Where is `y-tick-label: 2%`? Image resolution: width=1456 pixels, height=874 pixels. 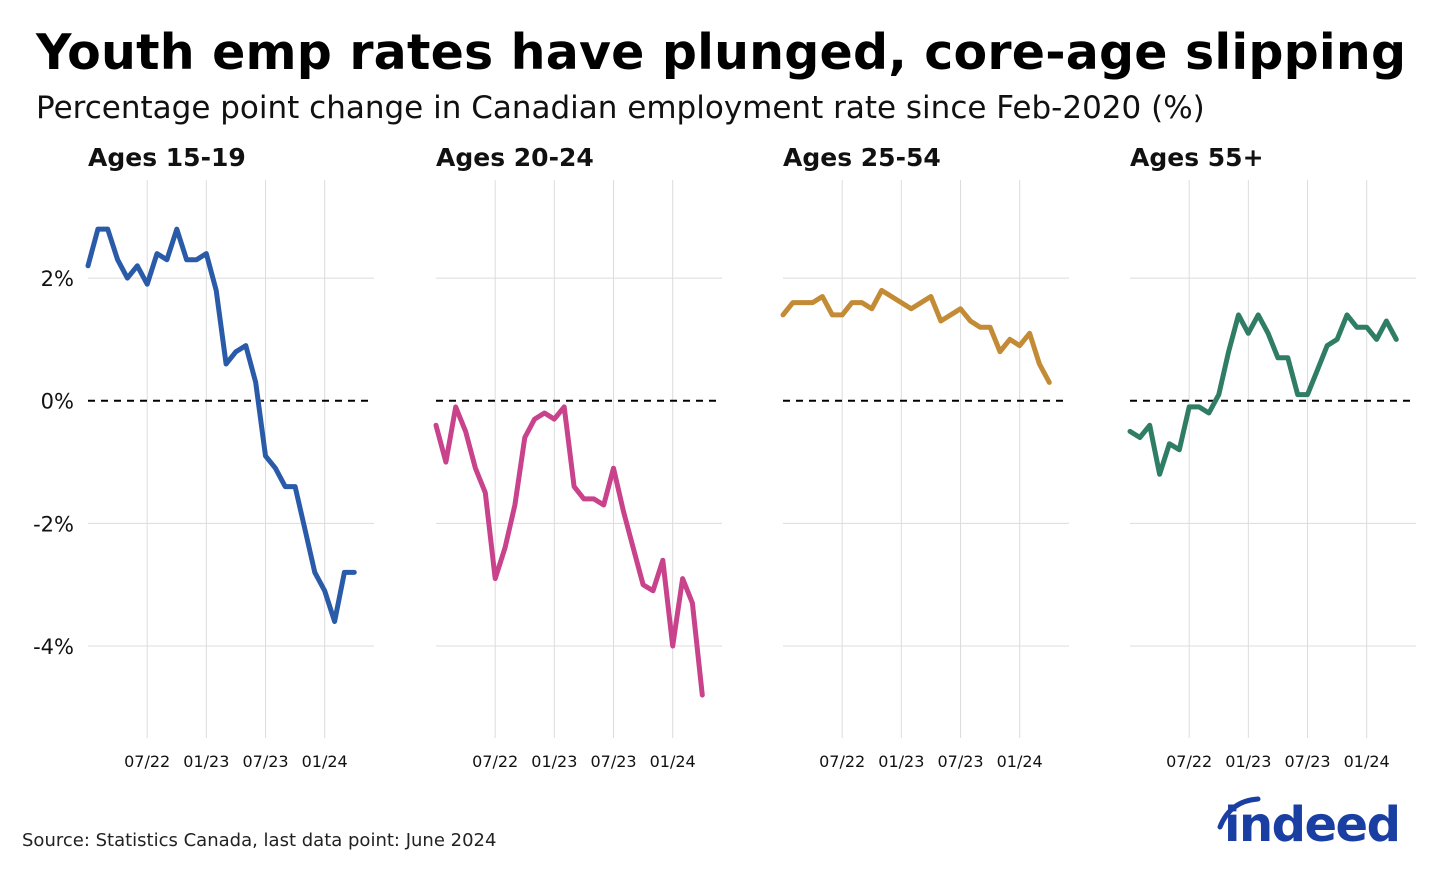
y-tick-label: 2% is located at coordinates (57, 279).